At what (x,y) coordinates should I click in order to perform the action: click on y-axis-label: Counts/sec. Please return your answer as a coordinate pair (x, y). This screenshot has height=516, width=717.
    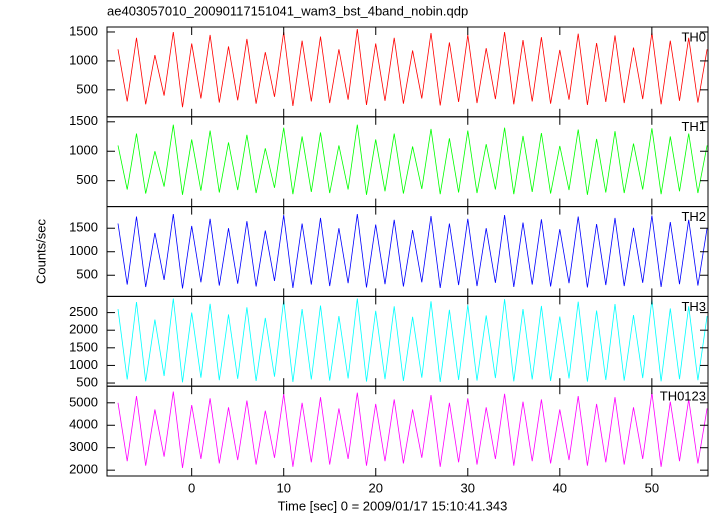
    Looking at the image, I should click on (40, 251).